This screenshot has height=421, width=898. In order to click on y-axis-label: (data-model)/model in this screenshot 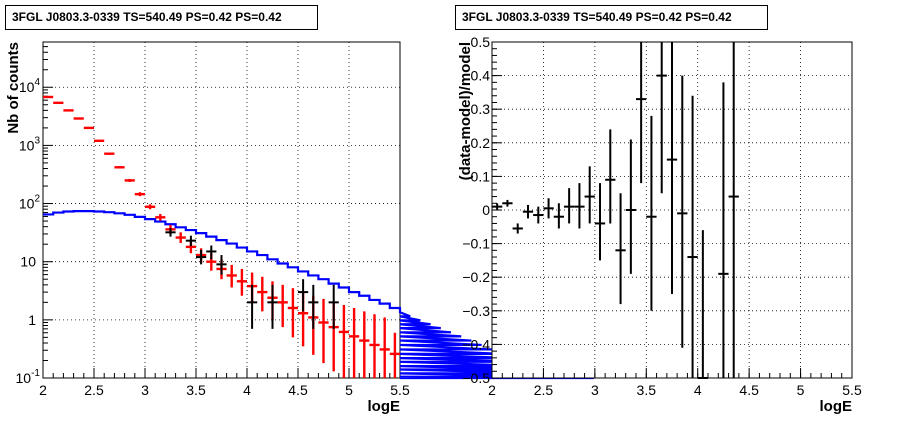, I will do `click(465, 111)`.